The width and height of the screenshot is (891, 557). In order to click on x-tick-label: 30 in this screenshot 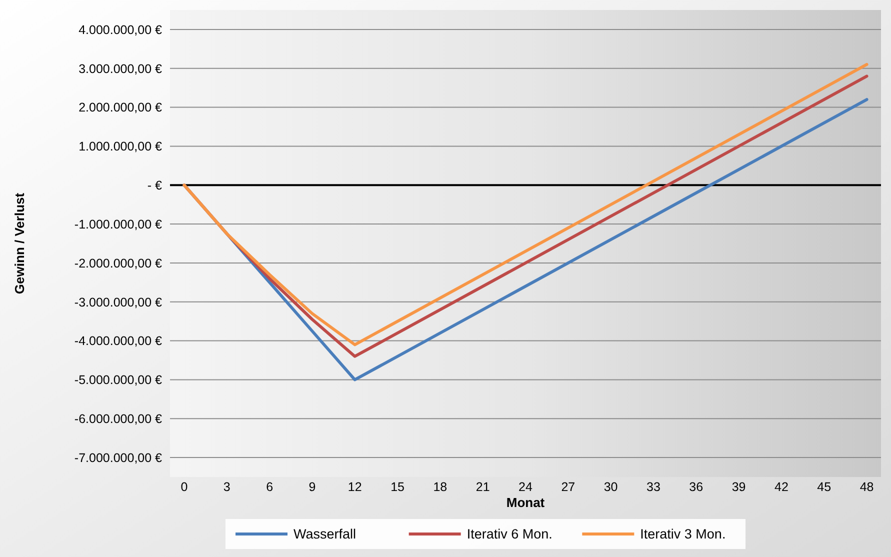, I will do `click(611, 487)`.